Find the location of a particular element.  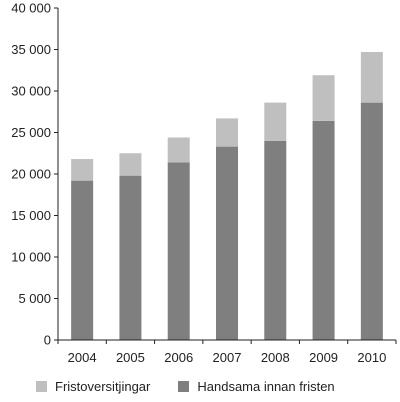

legend-label-fristoversitjingar: Fristoversitjingar is located at coordinates (103, 386).